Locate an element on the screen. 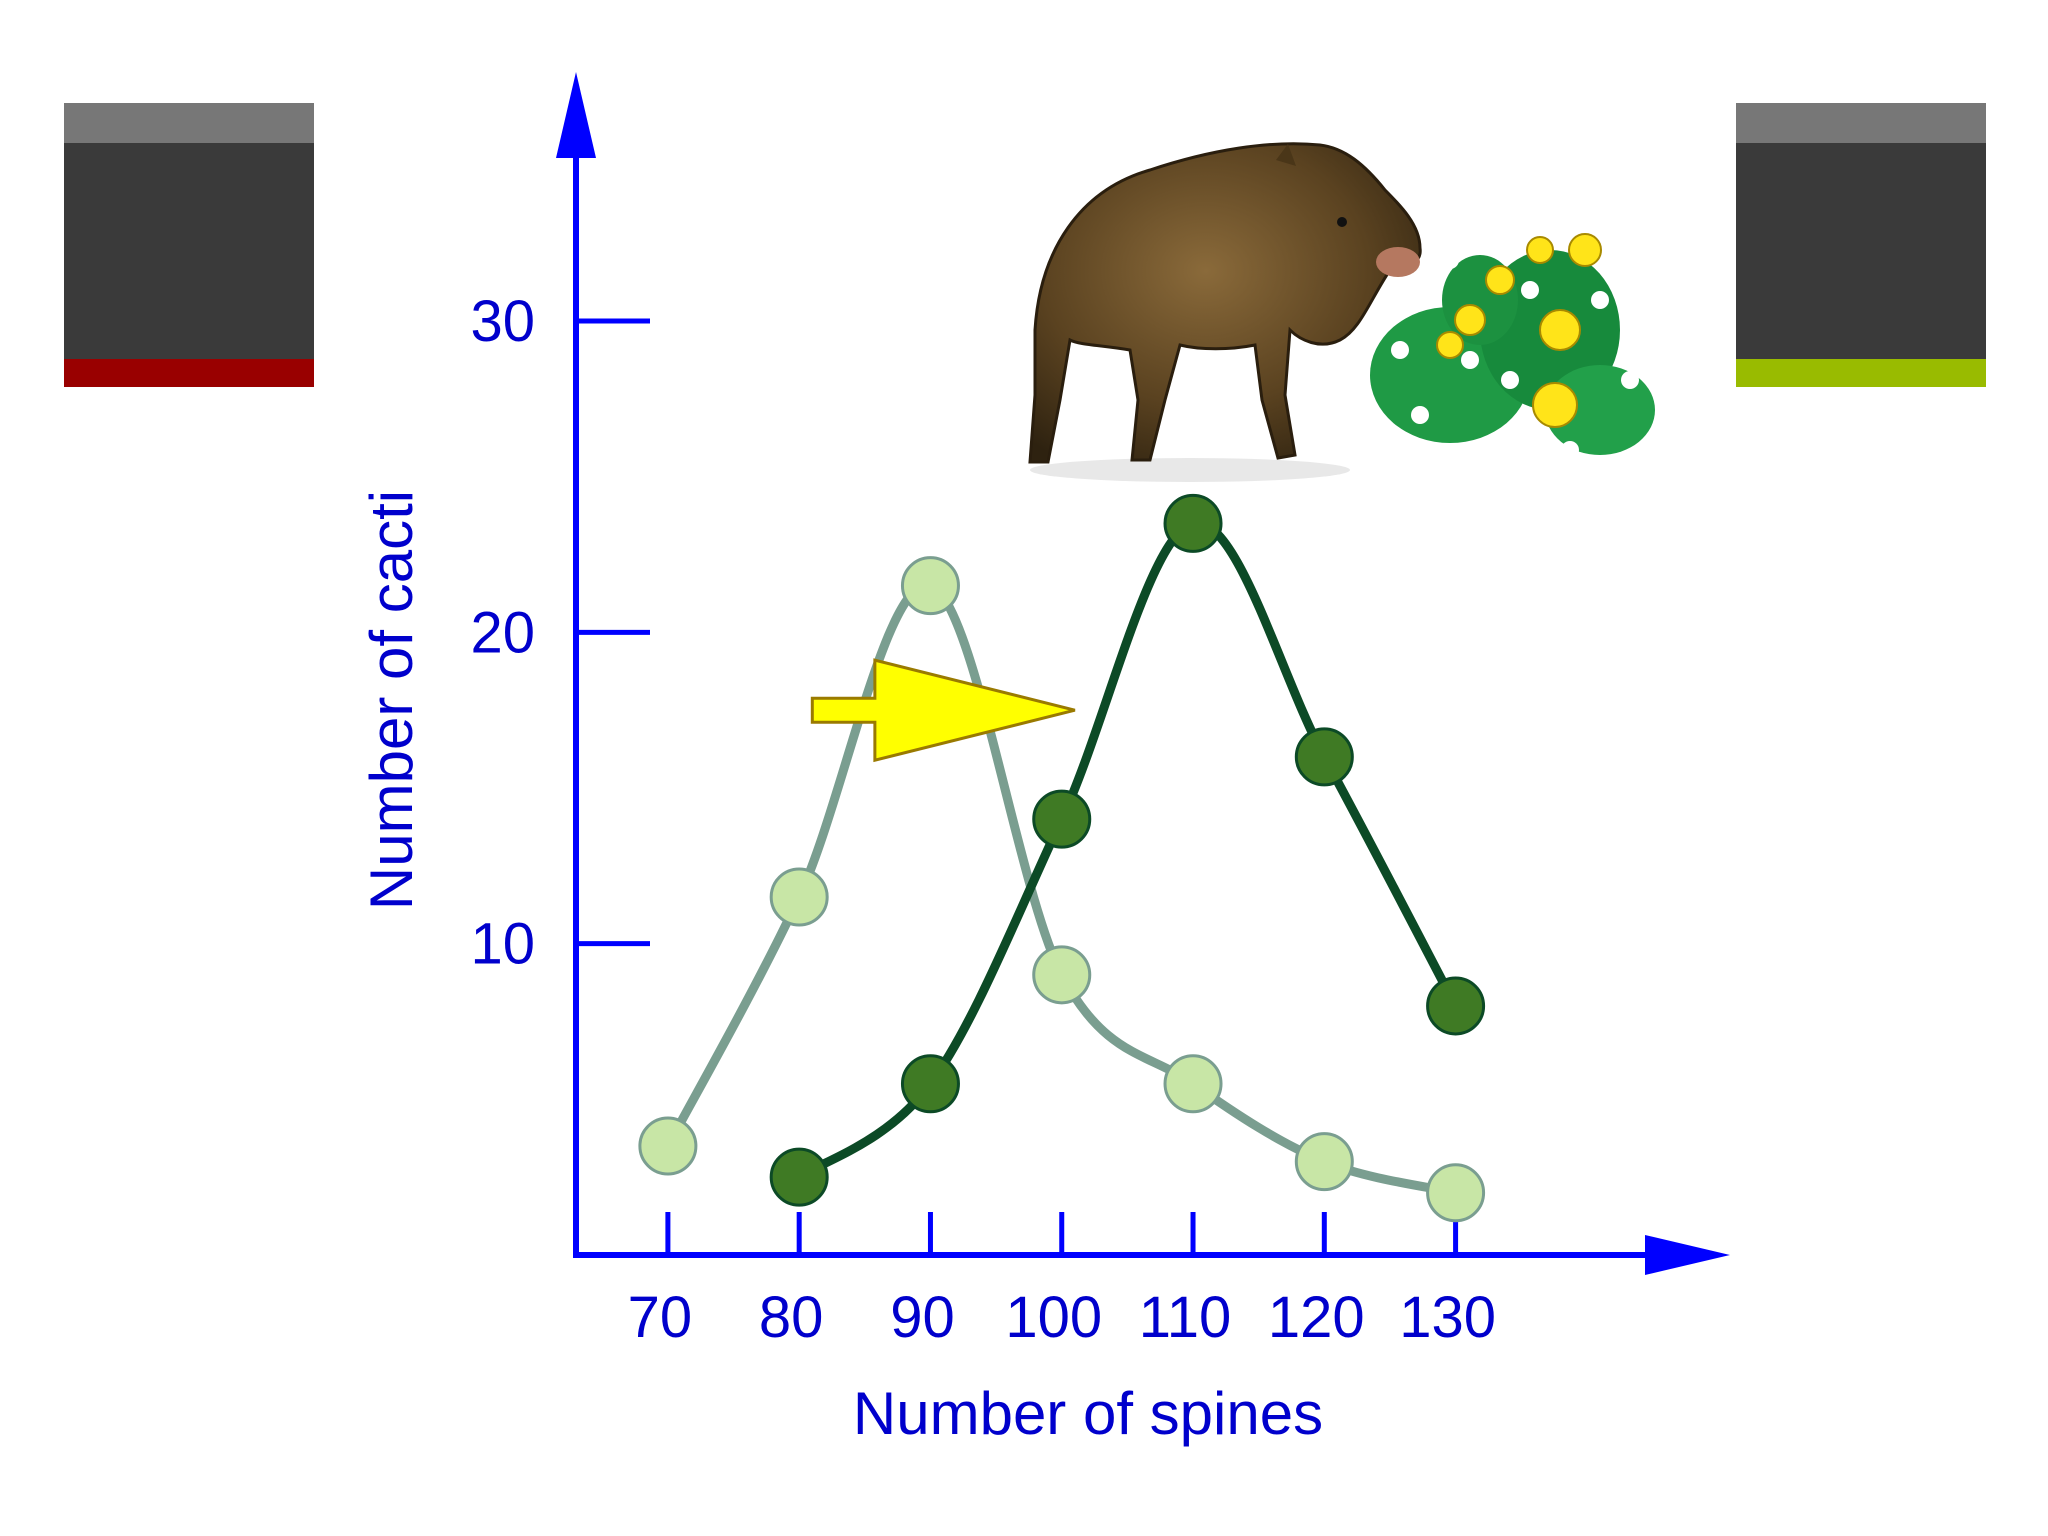 The image size is (2048, 1536). x-tick-label: 120 is located at coordinates (1316, 1317).